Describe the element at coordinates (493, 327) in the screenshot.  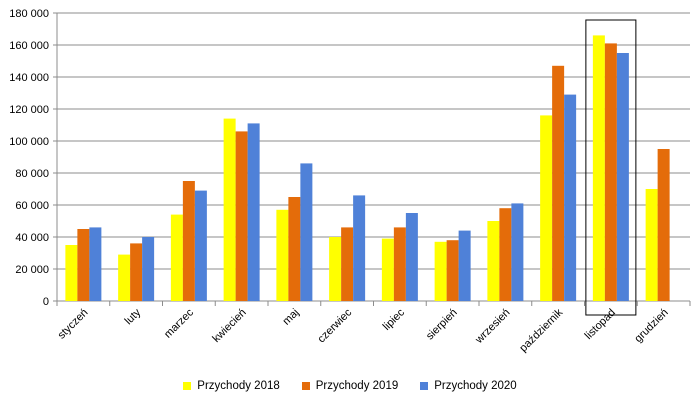
I see `x-tick-label: wrzesień` at that location.